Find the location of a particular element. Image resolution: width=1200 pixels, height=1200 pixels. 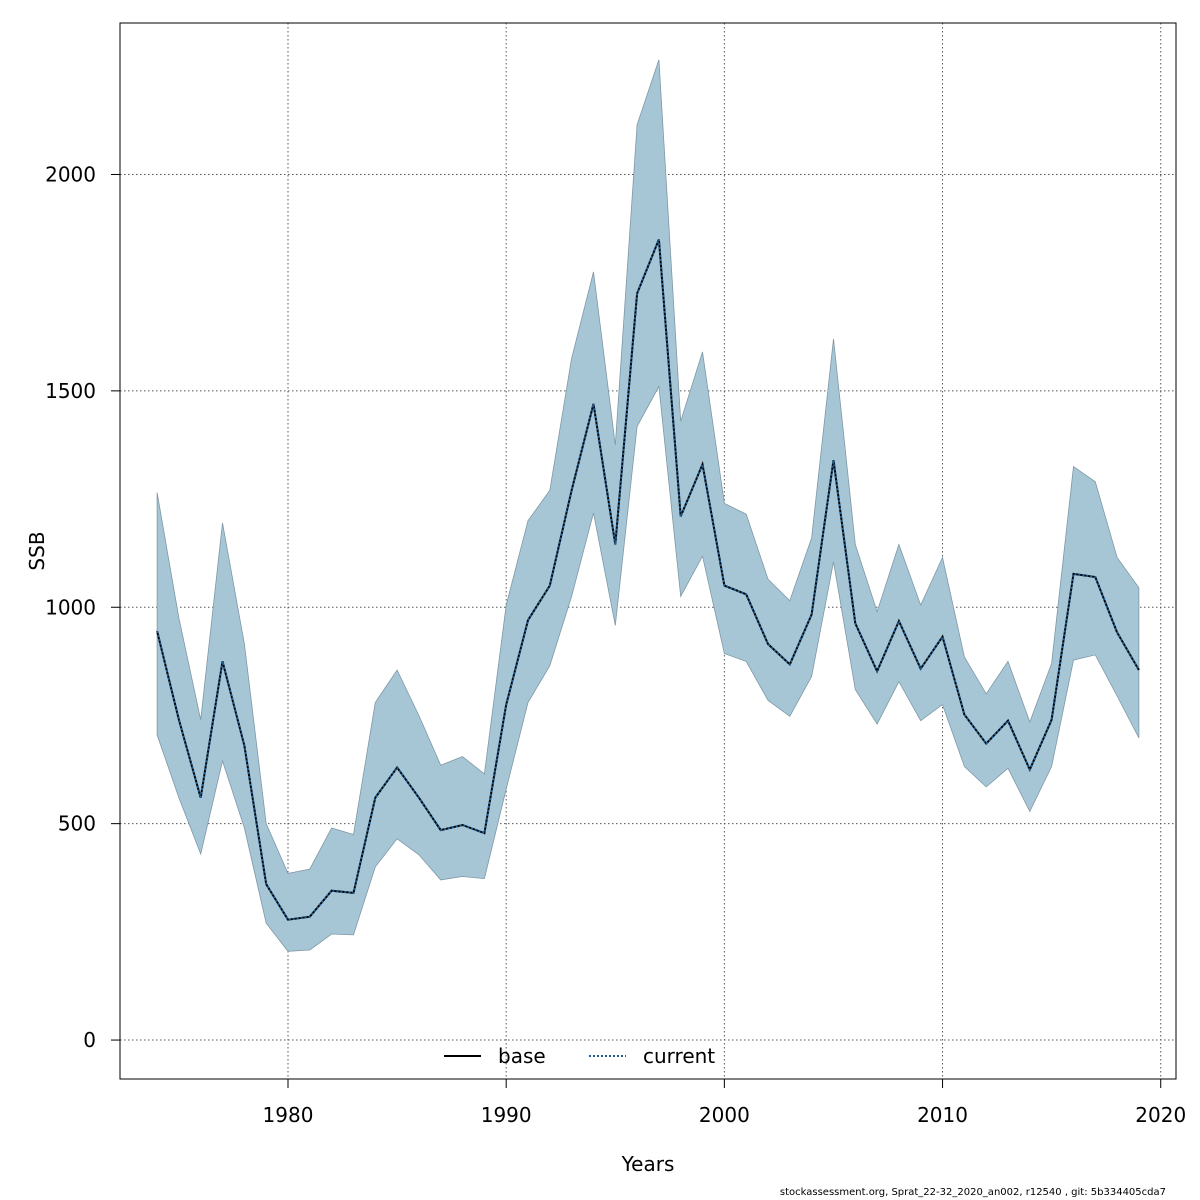

x-tick-label-1980: 1980 is located at coordinates (288, 1115).